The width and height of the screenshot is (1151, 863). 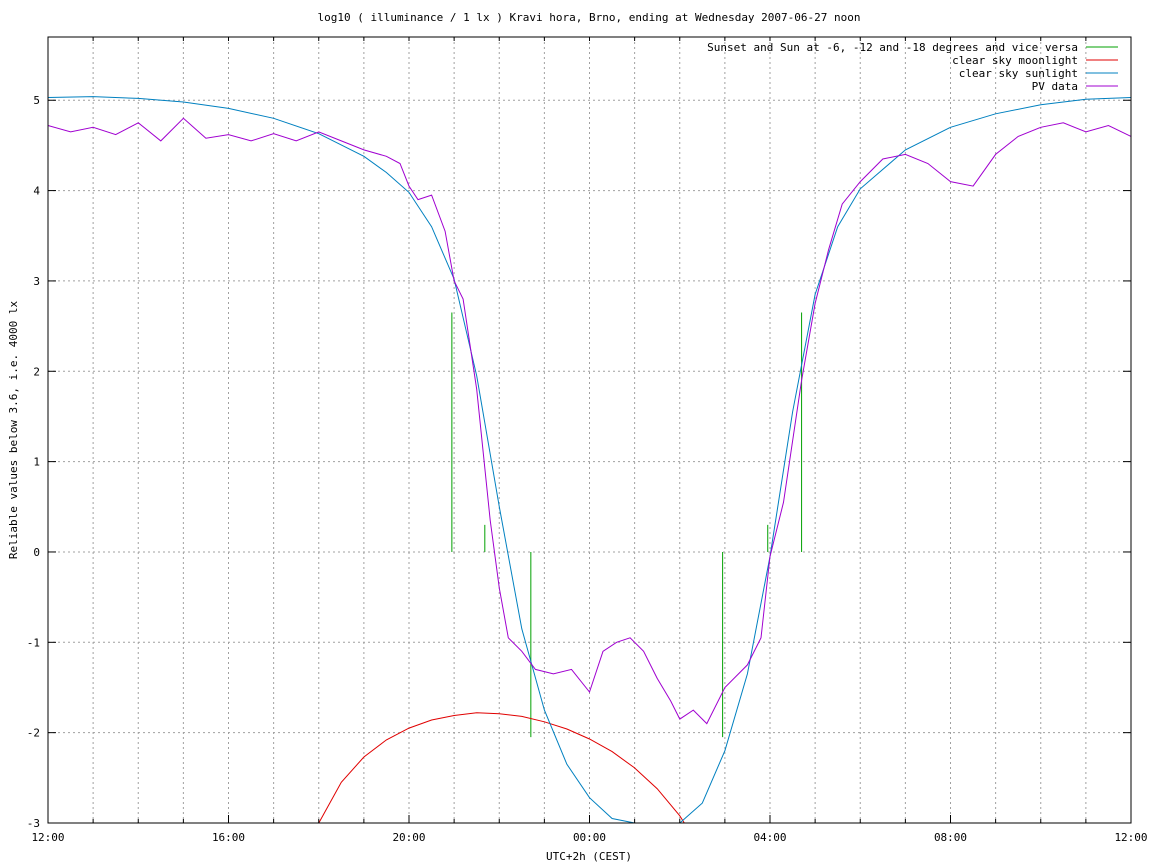 I want to click on y-tick-label: -3, so click(x=33, y=823).